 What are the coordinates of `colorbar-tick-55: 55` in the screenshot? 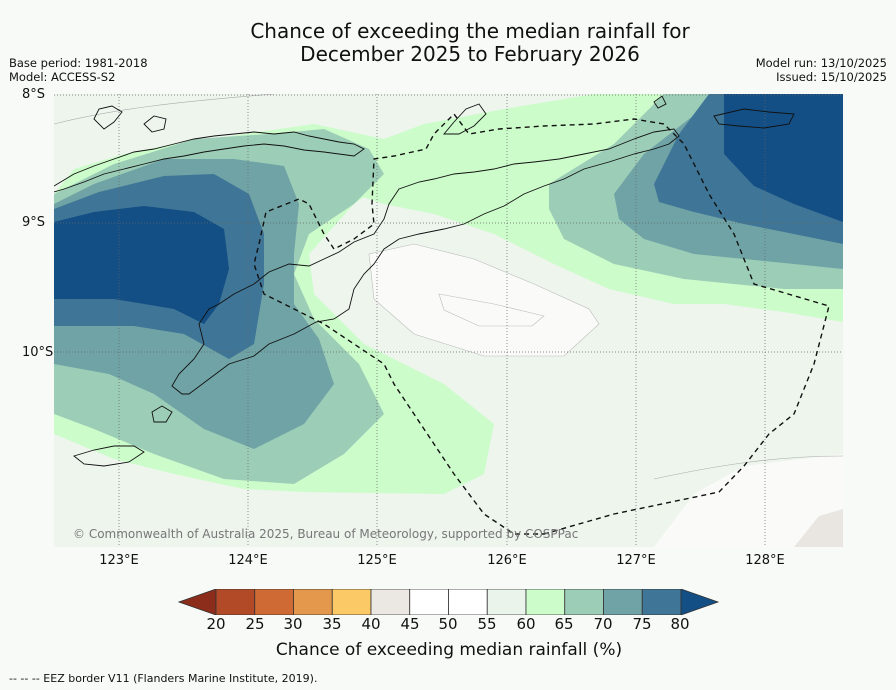 It's located at (487, 624).